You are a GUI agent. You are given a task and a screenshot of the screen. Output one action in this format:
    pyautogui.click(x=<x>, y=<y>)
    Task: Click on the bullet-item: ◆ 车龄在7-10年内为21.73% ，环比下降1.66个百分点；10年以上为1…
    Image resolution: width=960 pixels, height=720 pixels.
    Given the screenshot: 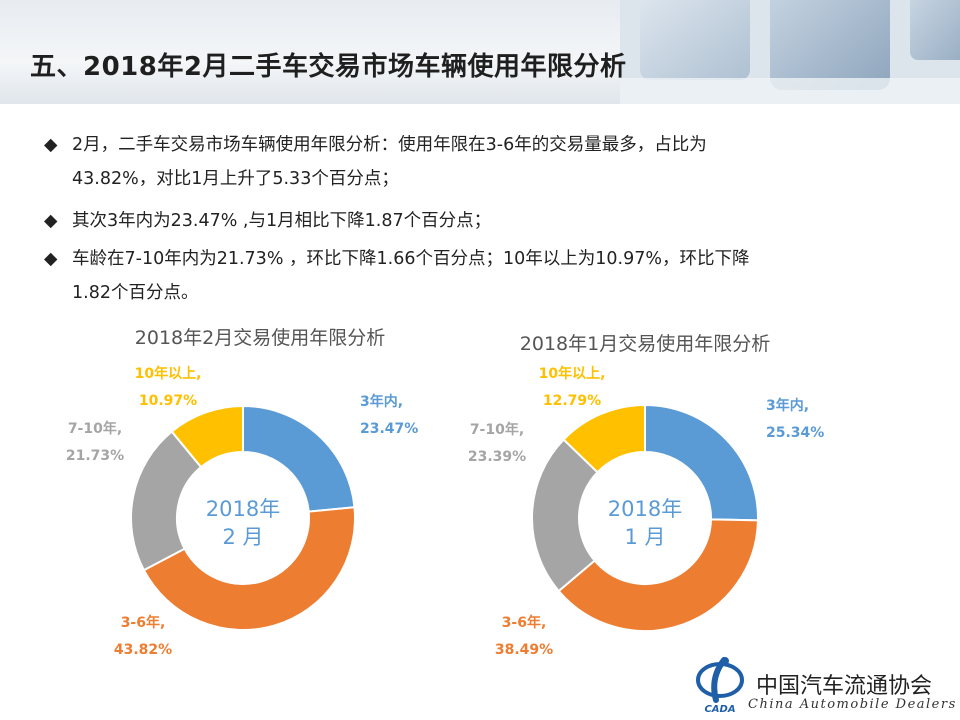 What is the action you would take?
    pyautogui.click(x=396, y=276)
    